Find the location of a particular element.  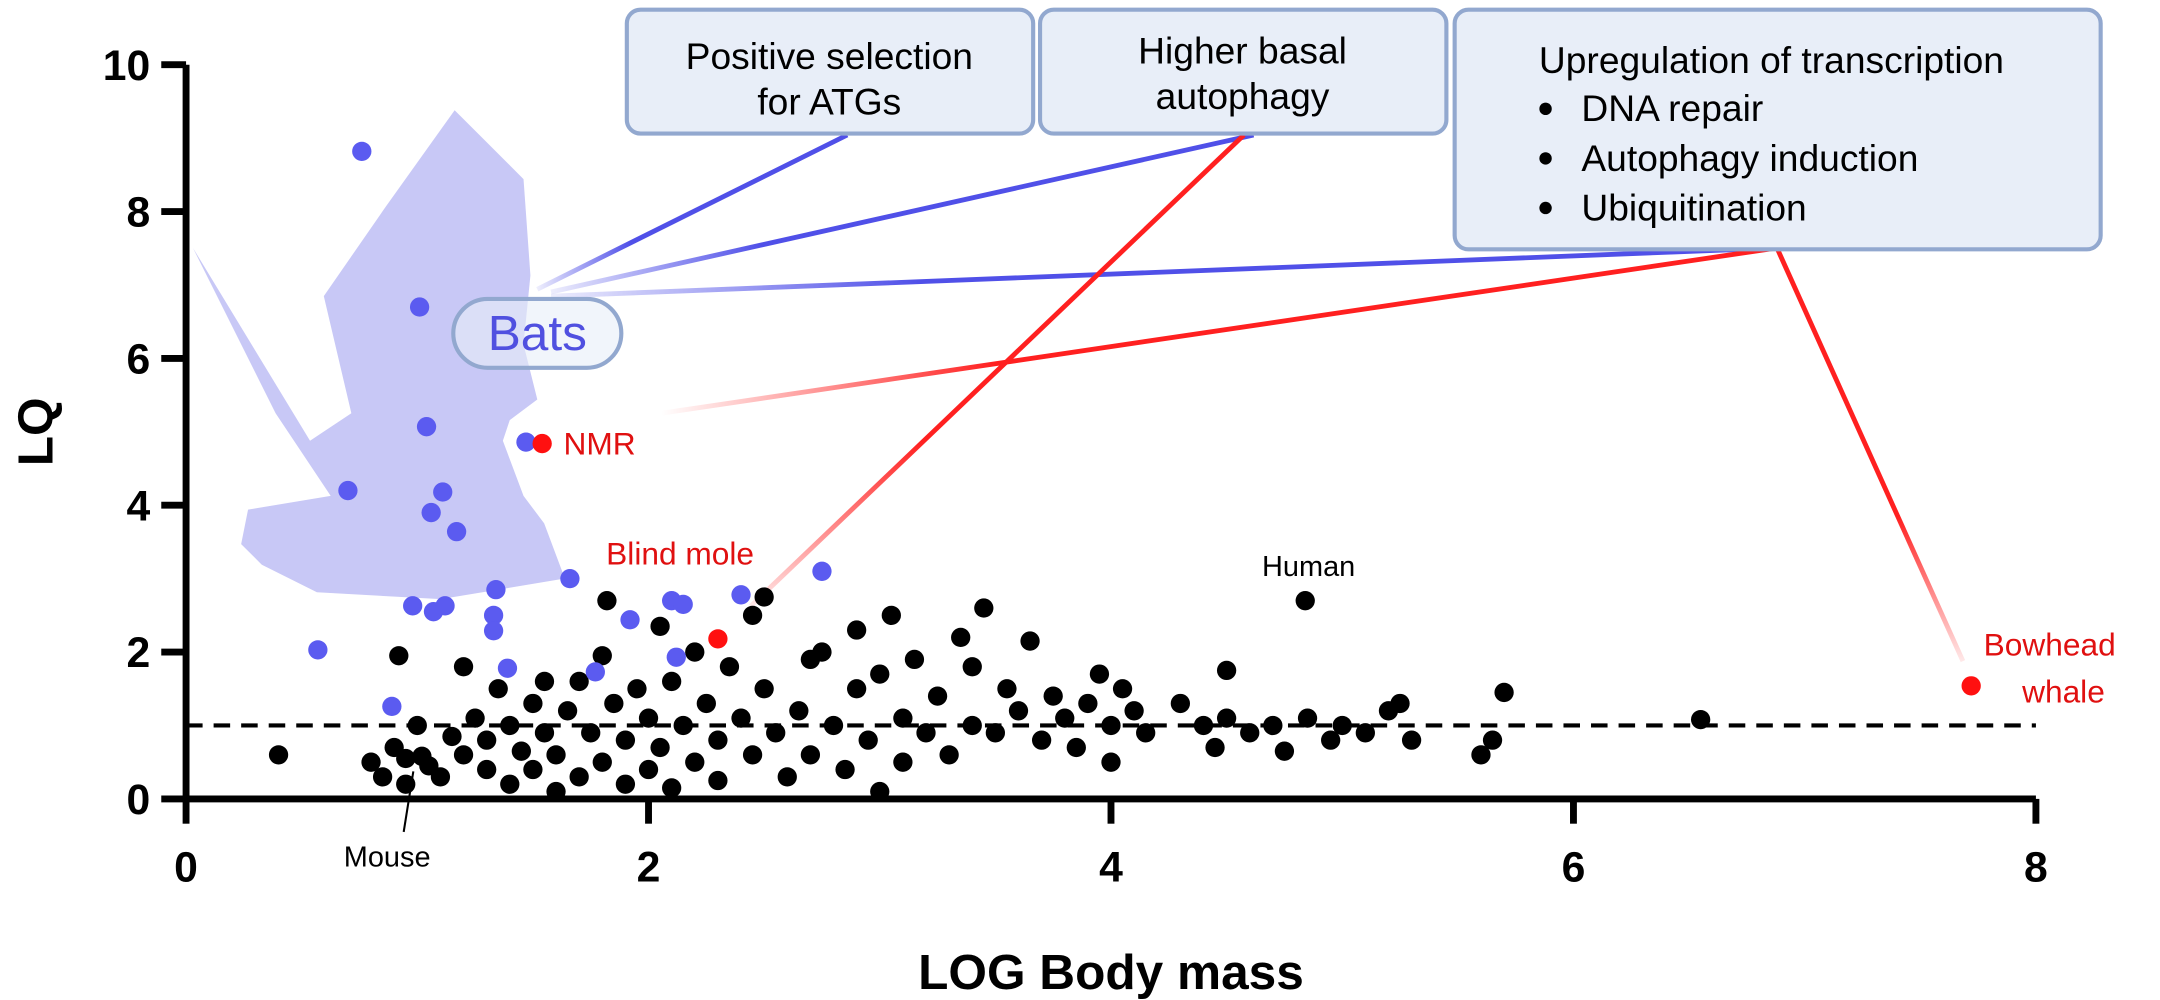

bullet is located at coordinates (1545, 109).